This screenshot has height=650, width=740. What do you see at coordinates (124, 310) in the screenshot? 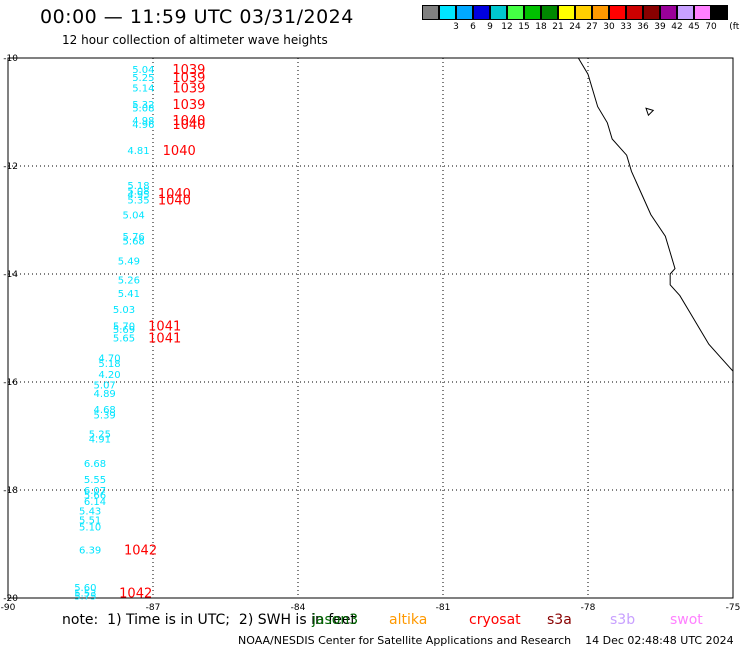
I see `wave-height-value: 5.03` at bounding box center [124, 310].